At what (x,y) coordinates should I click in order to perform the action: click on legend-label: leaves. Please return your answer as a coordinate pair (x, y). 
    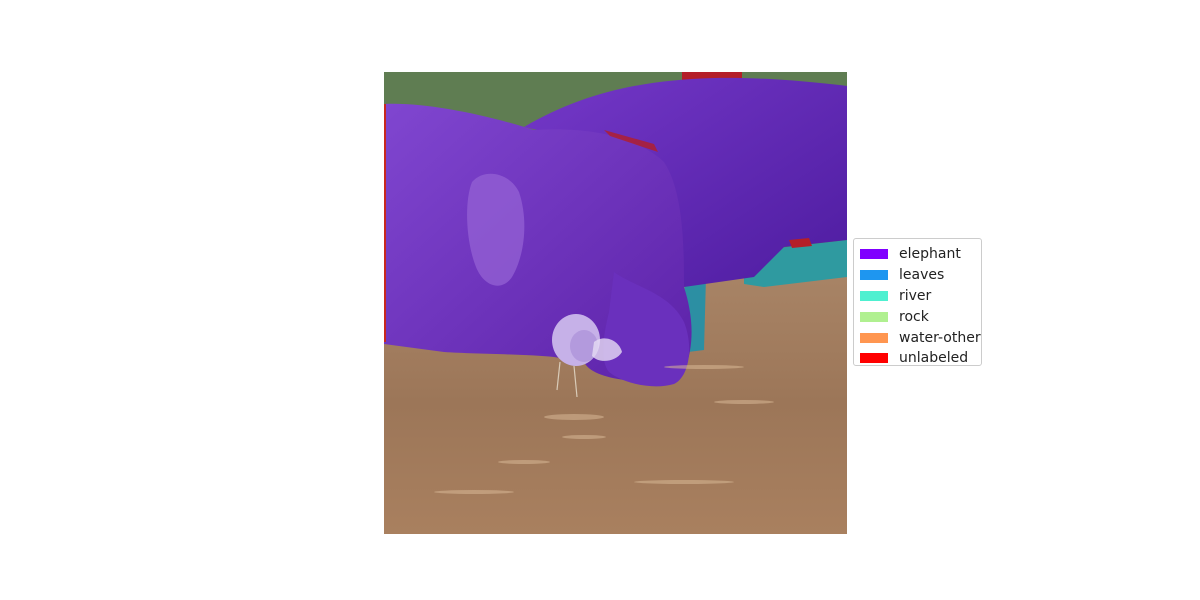
    Looking at the image, I should click on (922, 275).